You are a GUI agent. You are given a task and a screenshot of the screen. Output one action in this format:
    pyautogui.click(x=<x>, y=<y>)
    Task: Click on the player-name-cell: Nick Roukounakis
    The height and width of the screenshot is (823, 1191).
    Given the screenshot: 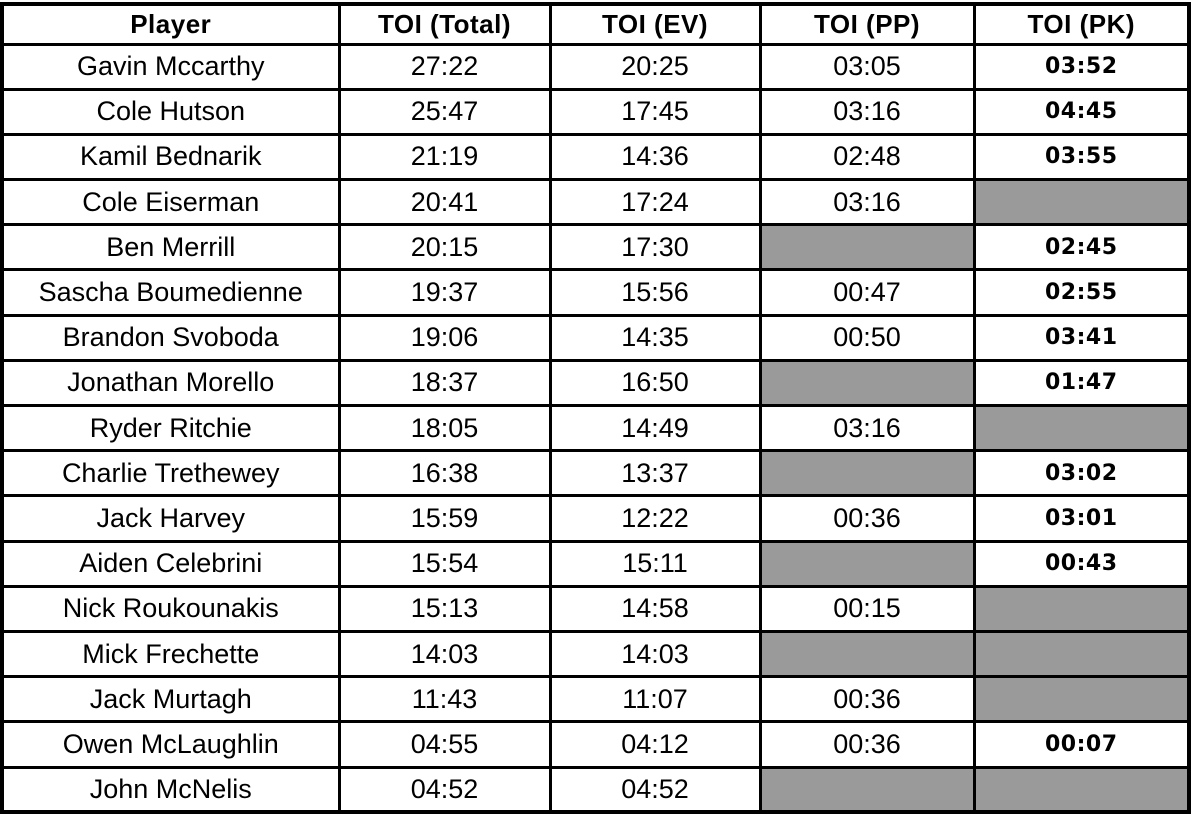 What is the action you would take?
    pyautogui.click(x=170, y=608)
    